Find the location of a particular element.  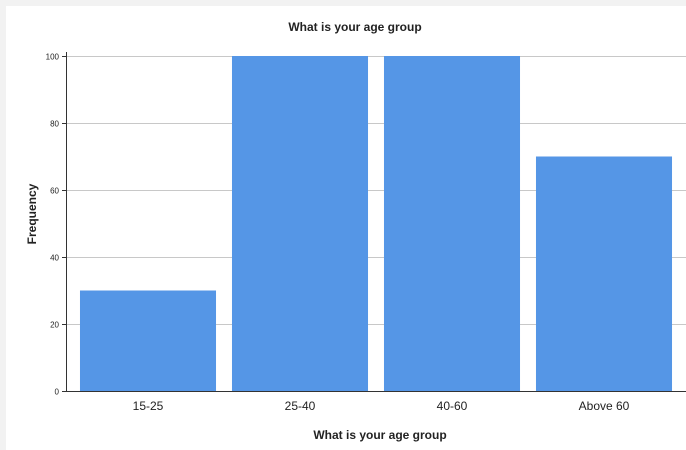

y-tick-label: 60 is located at coordinates (54, 191).